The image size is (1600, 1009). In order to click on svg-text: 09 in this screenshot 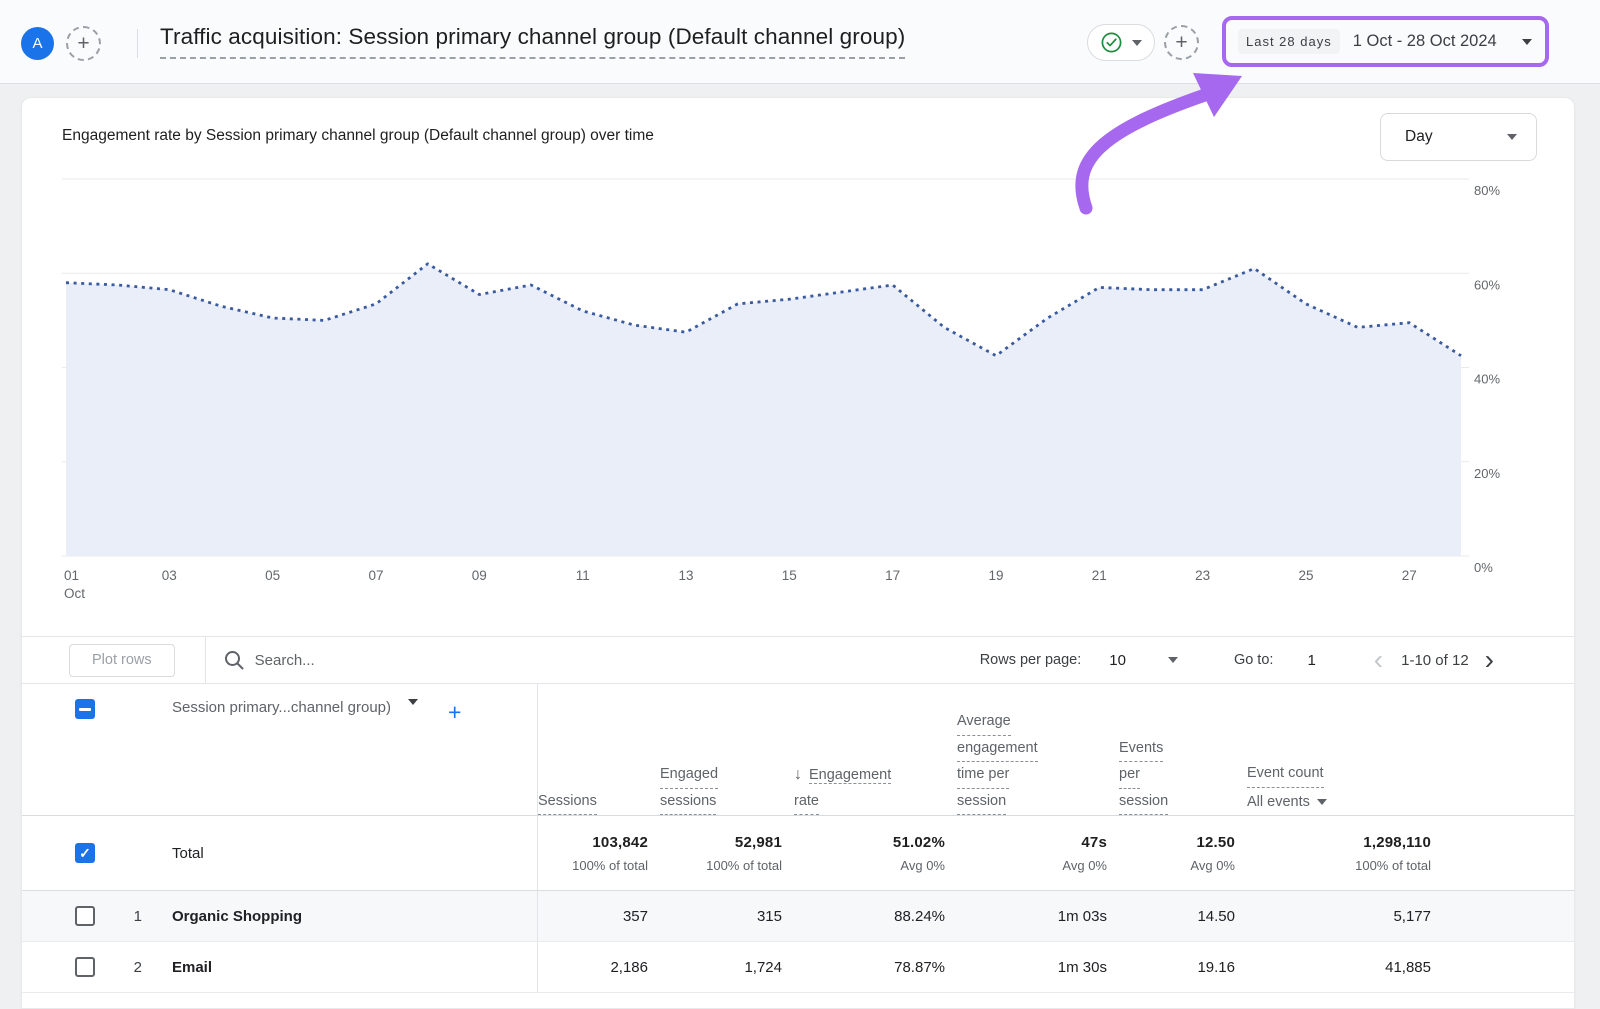, I will do `click(479, 575)`.